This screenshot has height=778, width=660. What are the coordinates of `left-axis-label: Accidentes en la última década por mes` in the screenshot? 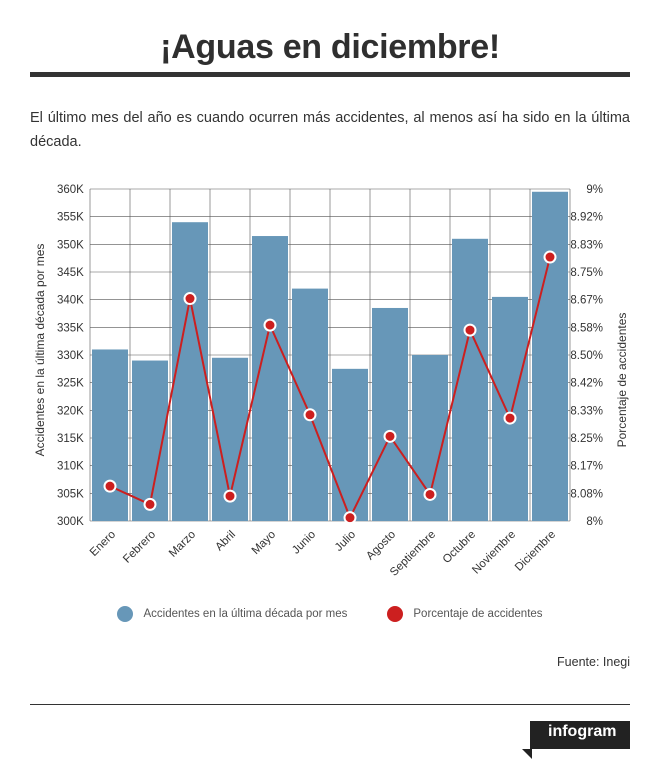 It's located at (40, 350).